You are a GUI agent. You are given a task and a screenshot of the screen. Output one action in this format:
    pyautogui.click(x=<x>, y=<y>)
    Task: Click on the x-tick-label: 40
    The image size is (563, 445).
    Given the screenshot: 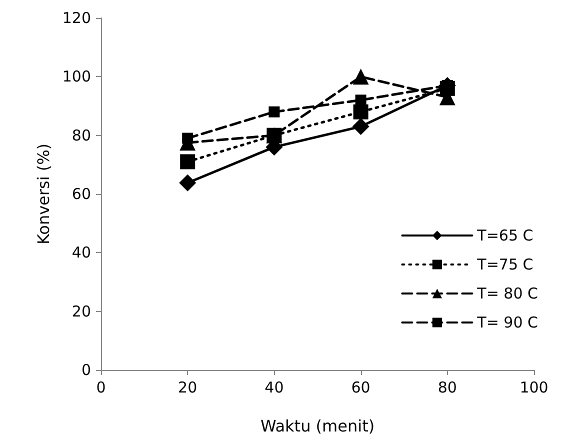 What is the action you would take?
    pyautogui.click(x=274, y=387)
    